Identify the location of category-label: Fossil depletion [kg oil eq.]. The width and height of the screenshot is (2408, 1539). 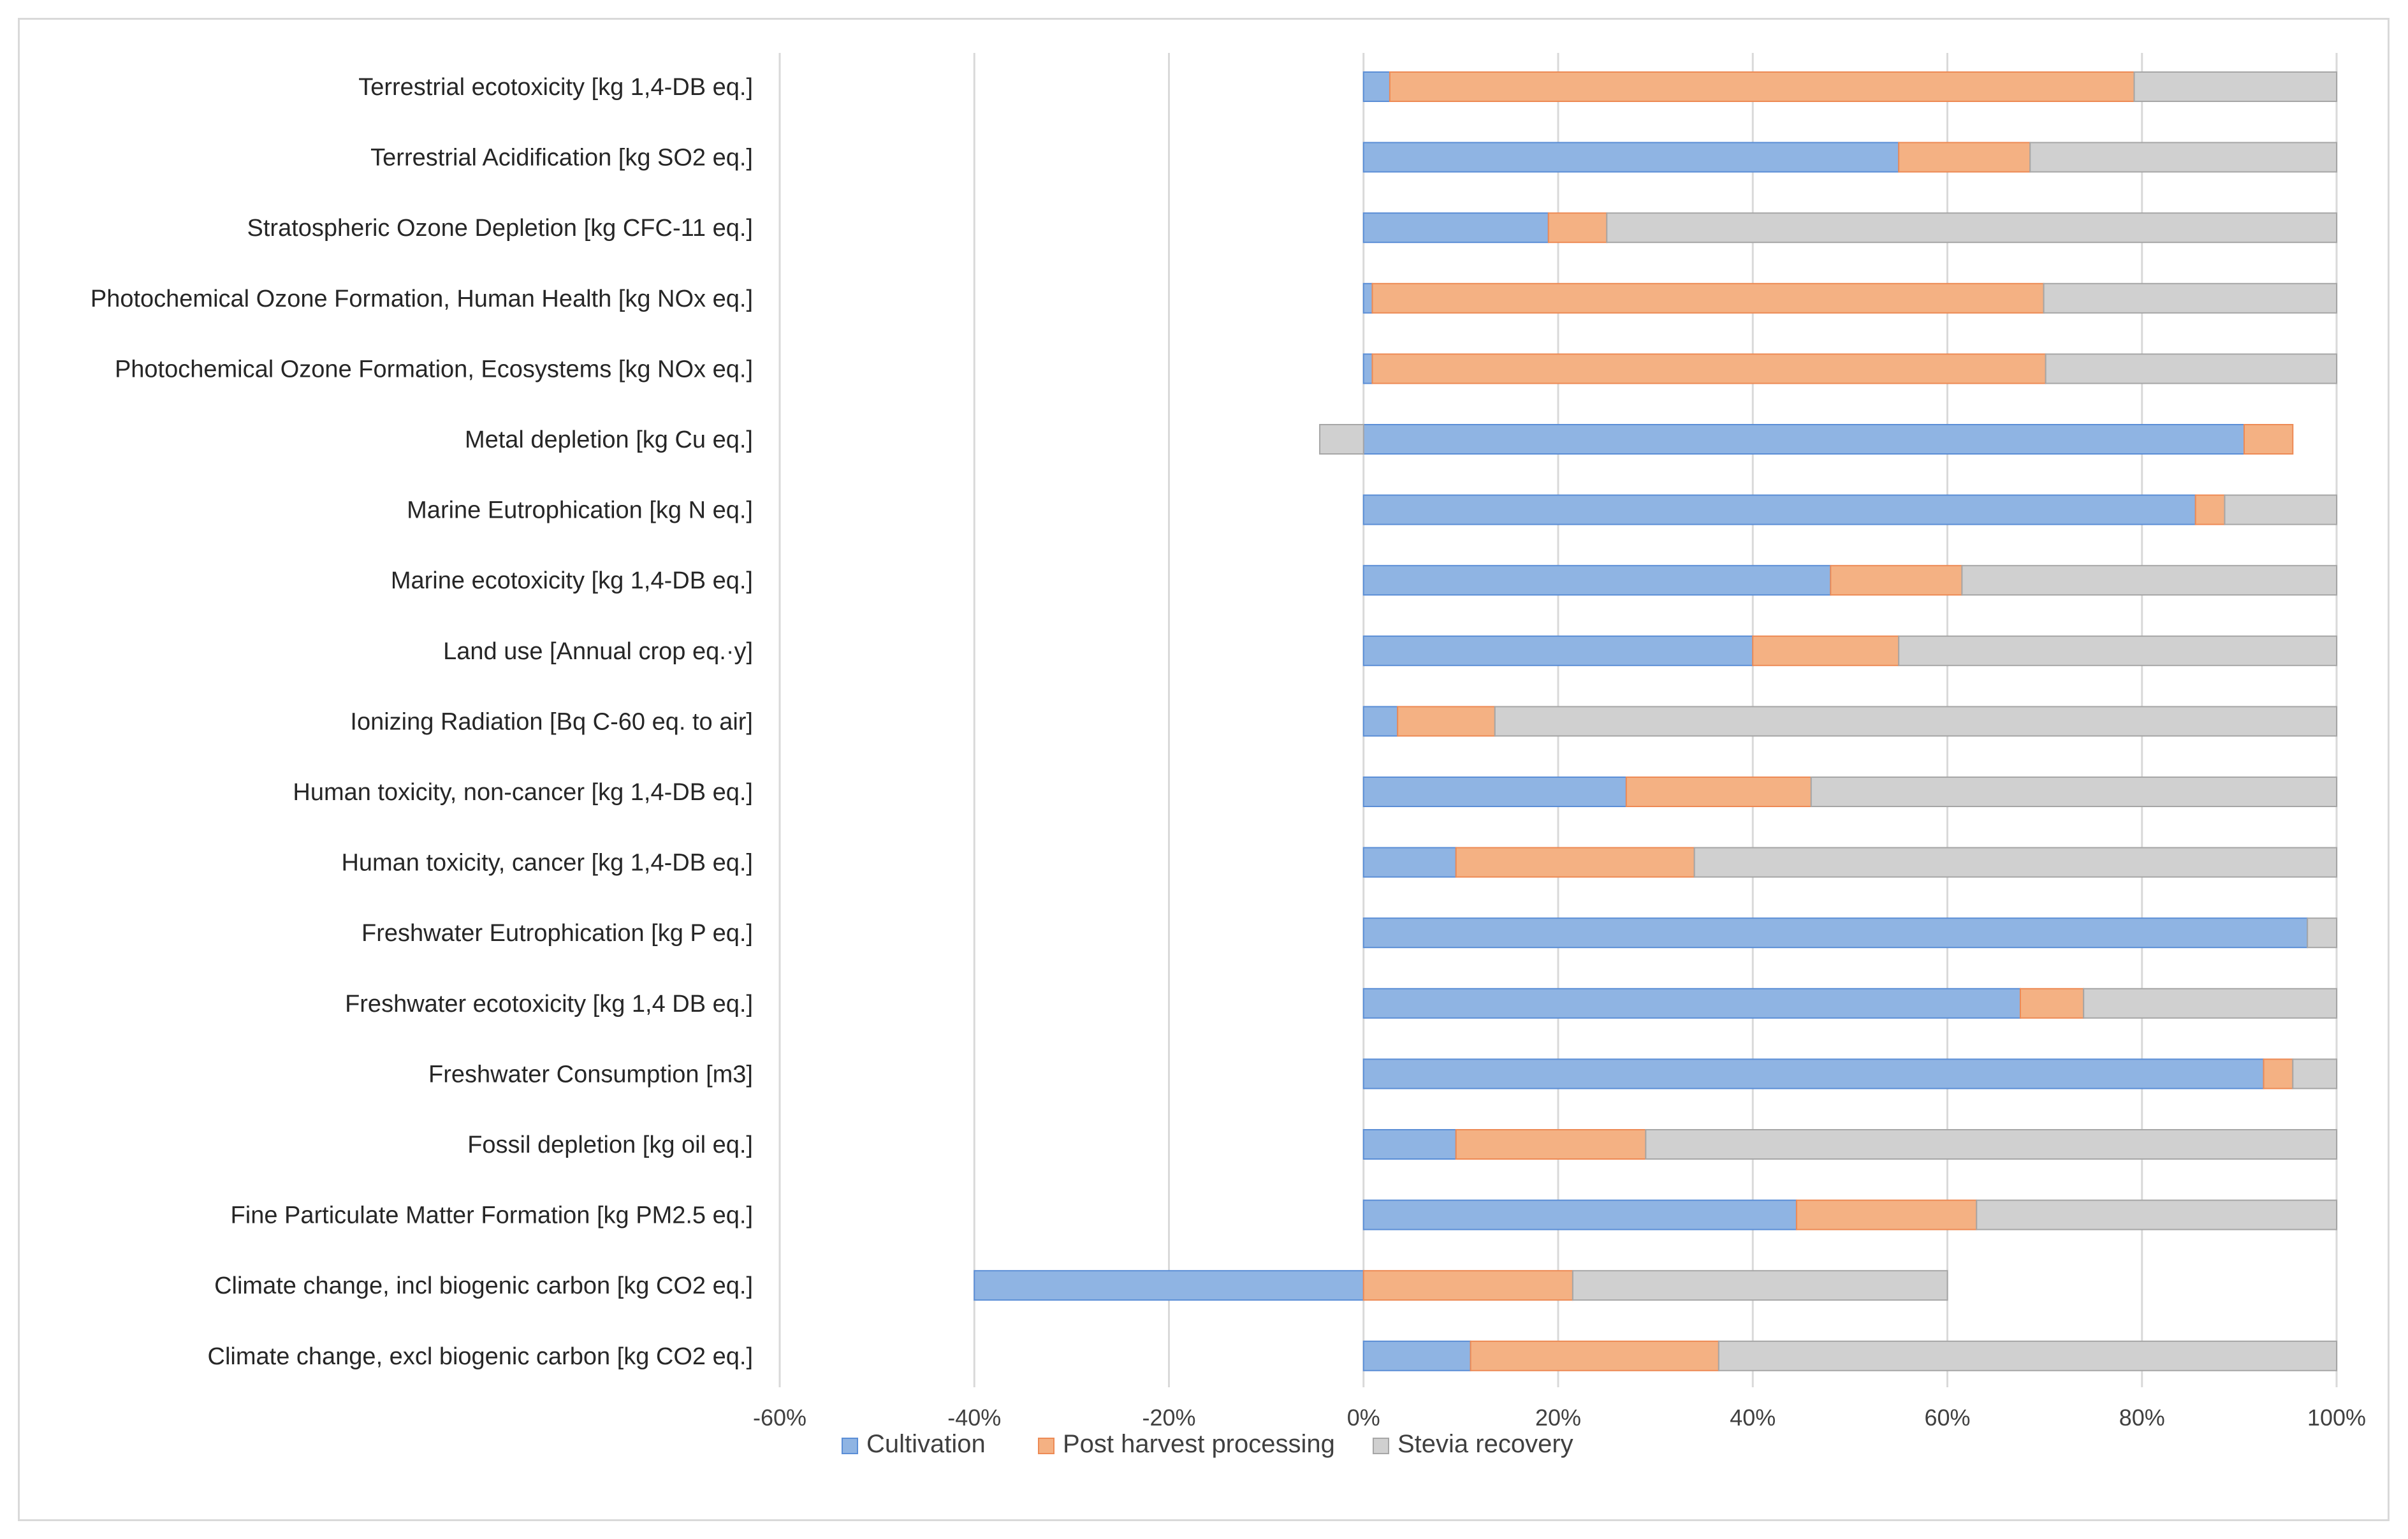
(610, 1145).